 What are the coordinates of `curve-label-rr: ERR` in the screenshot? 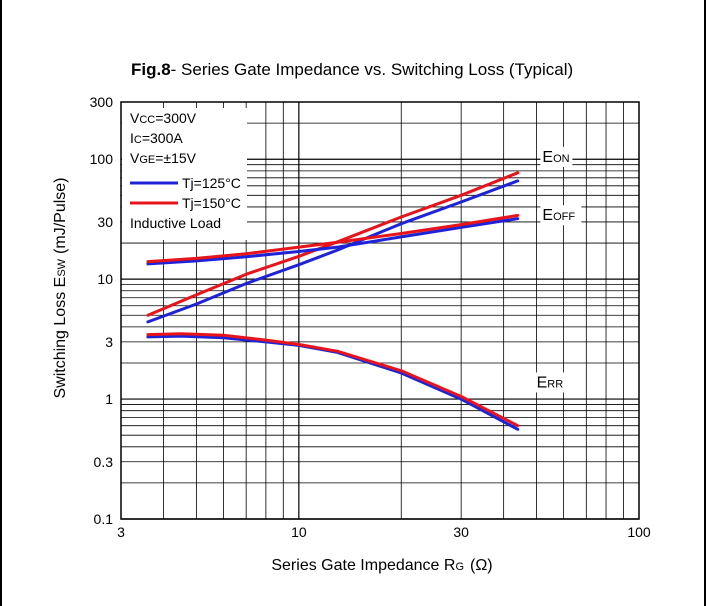 It's located at (550, 382).